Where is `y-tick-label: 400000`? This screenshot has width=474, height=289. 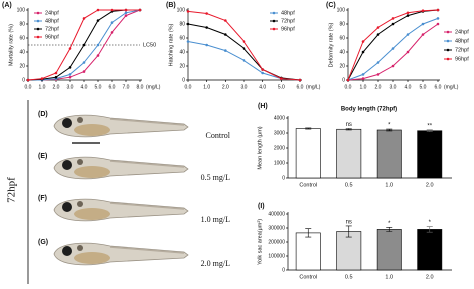
y-tick-label: 400000 is located at coordinates (276, 214).